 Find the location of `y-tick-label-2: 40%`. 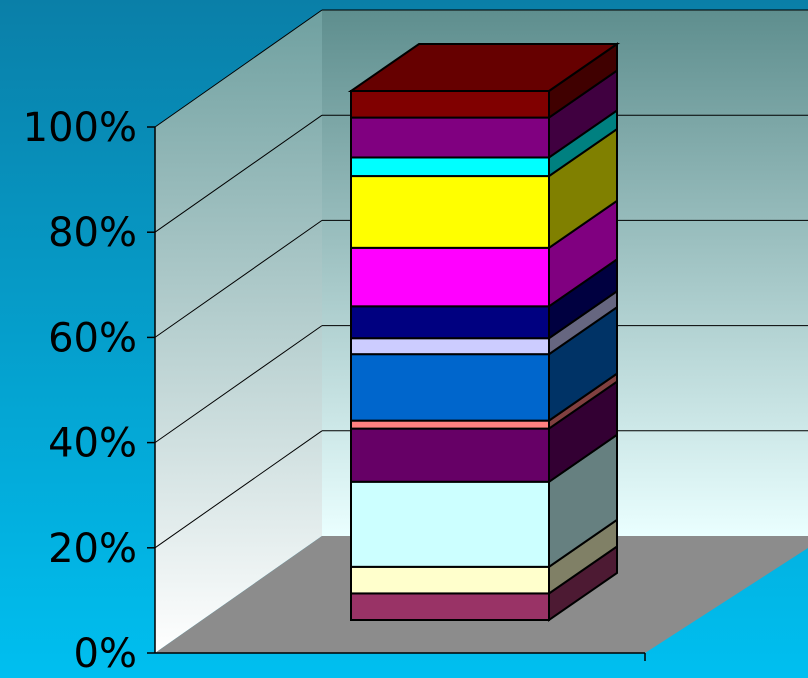

y-tick-label-2: 40% is located at coordinates (92, 444).